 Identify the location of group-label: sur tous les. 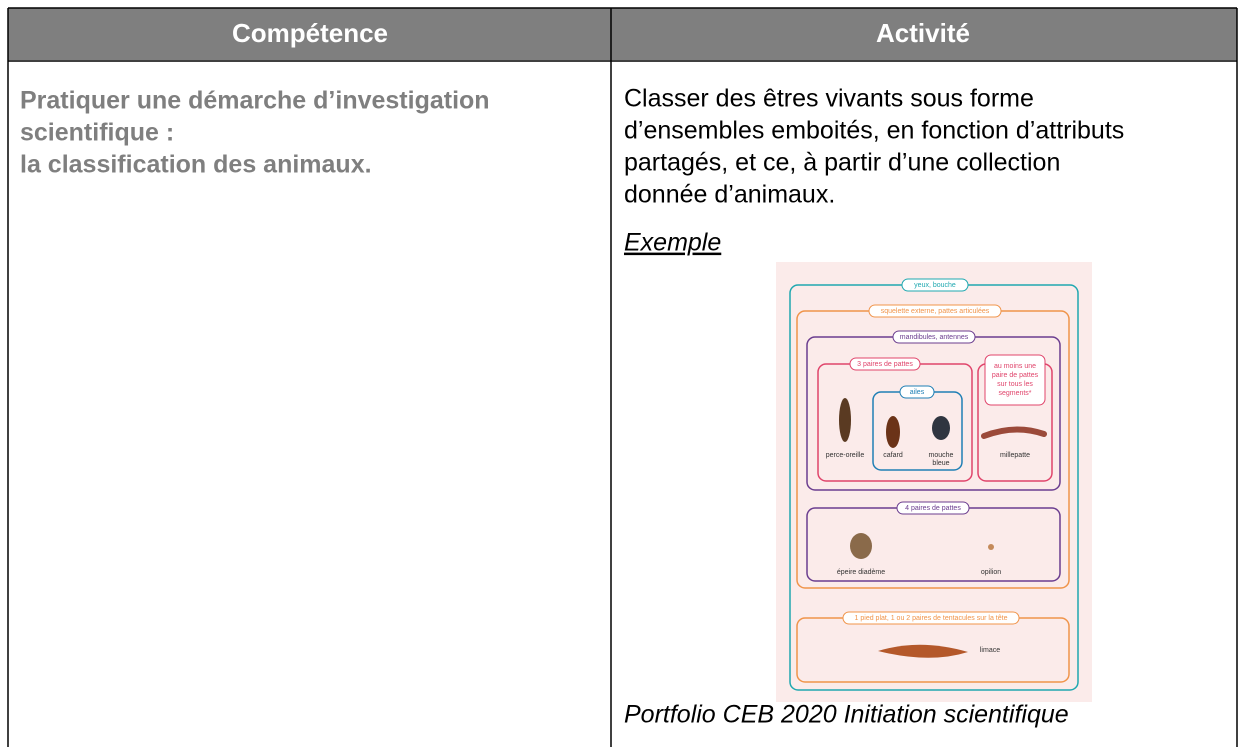
(1015, 384).